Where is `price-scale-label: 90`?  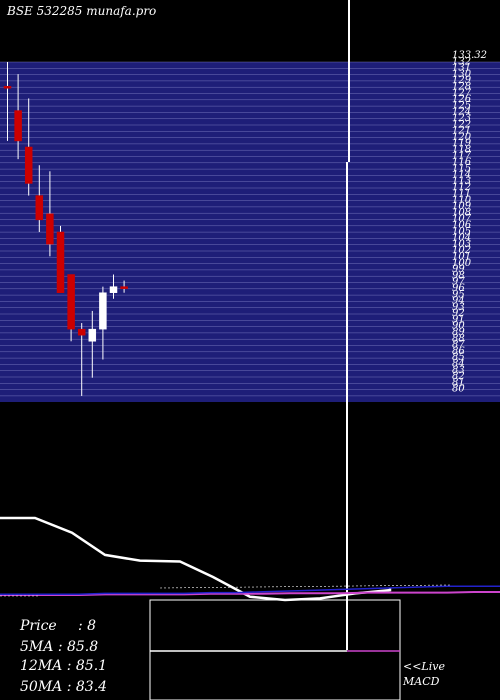 price-scale-label: 90 is located at coordinates (458, 326).